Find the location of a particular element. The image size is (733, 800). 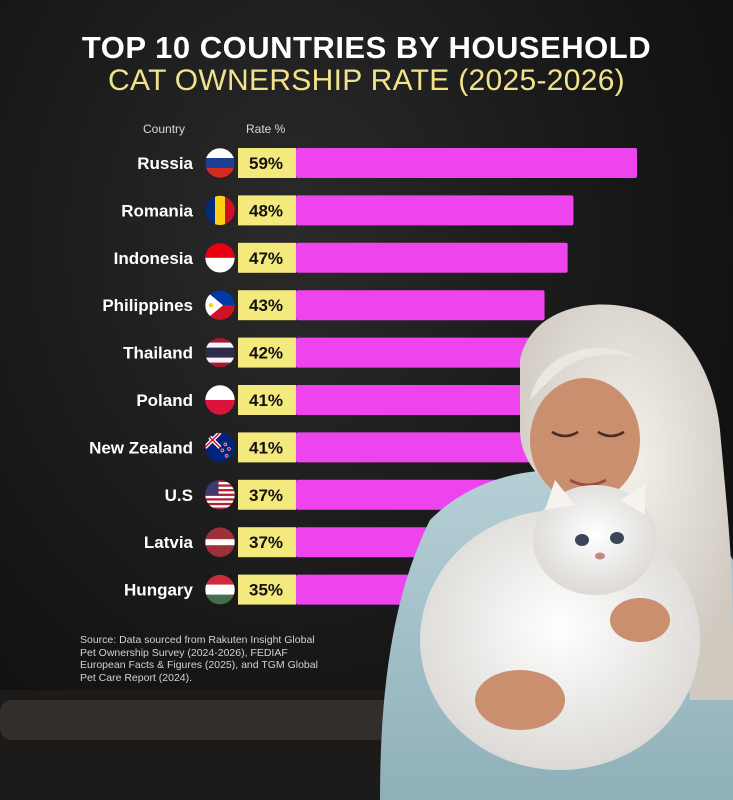

hungary-flag-icon is located at coordinates (220, 589).